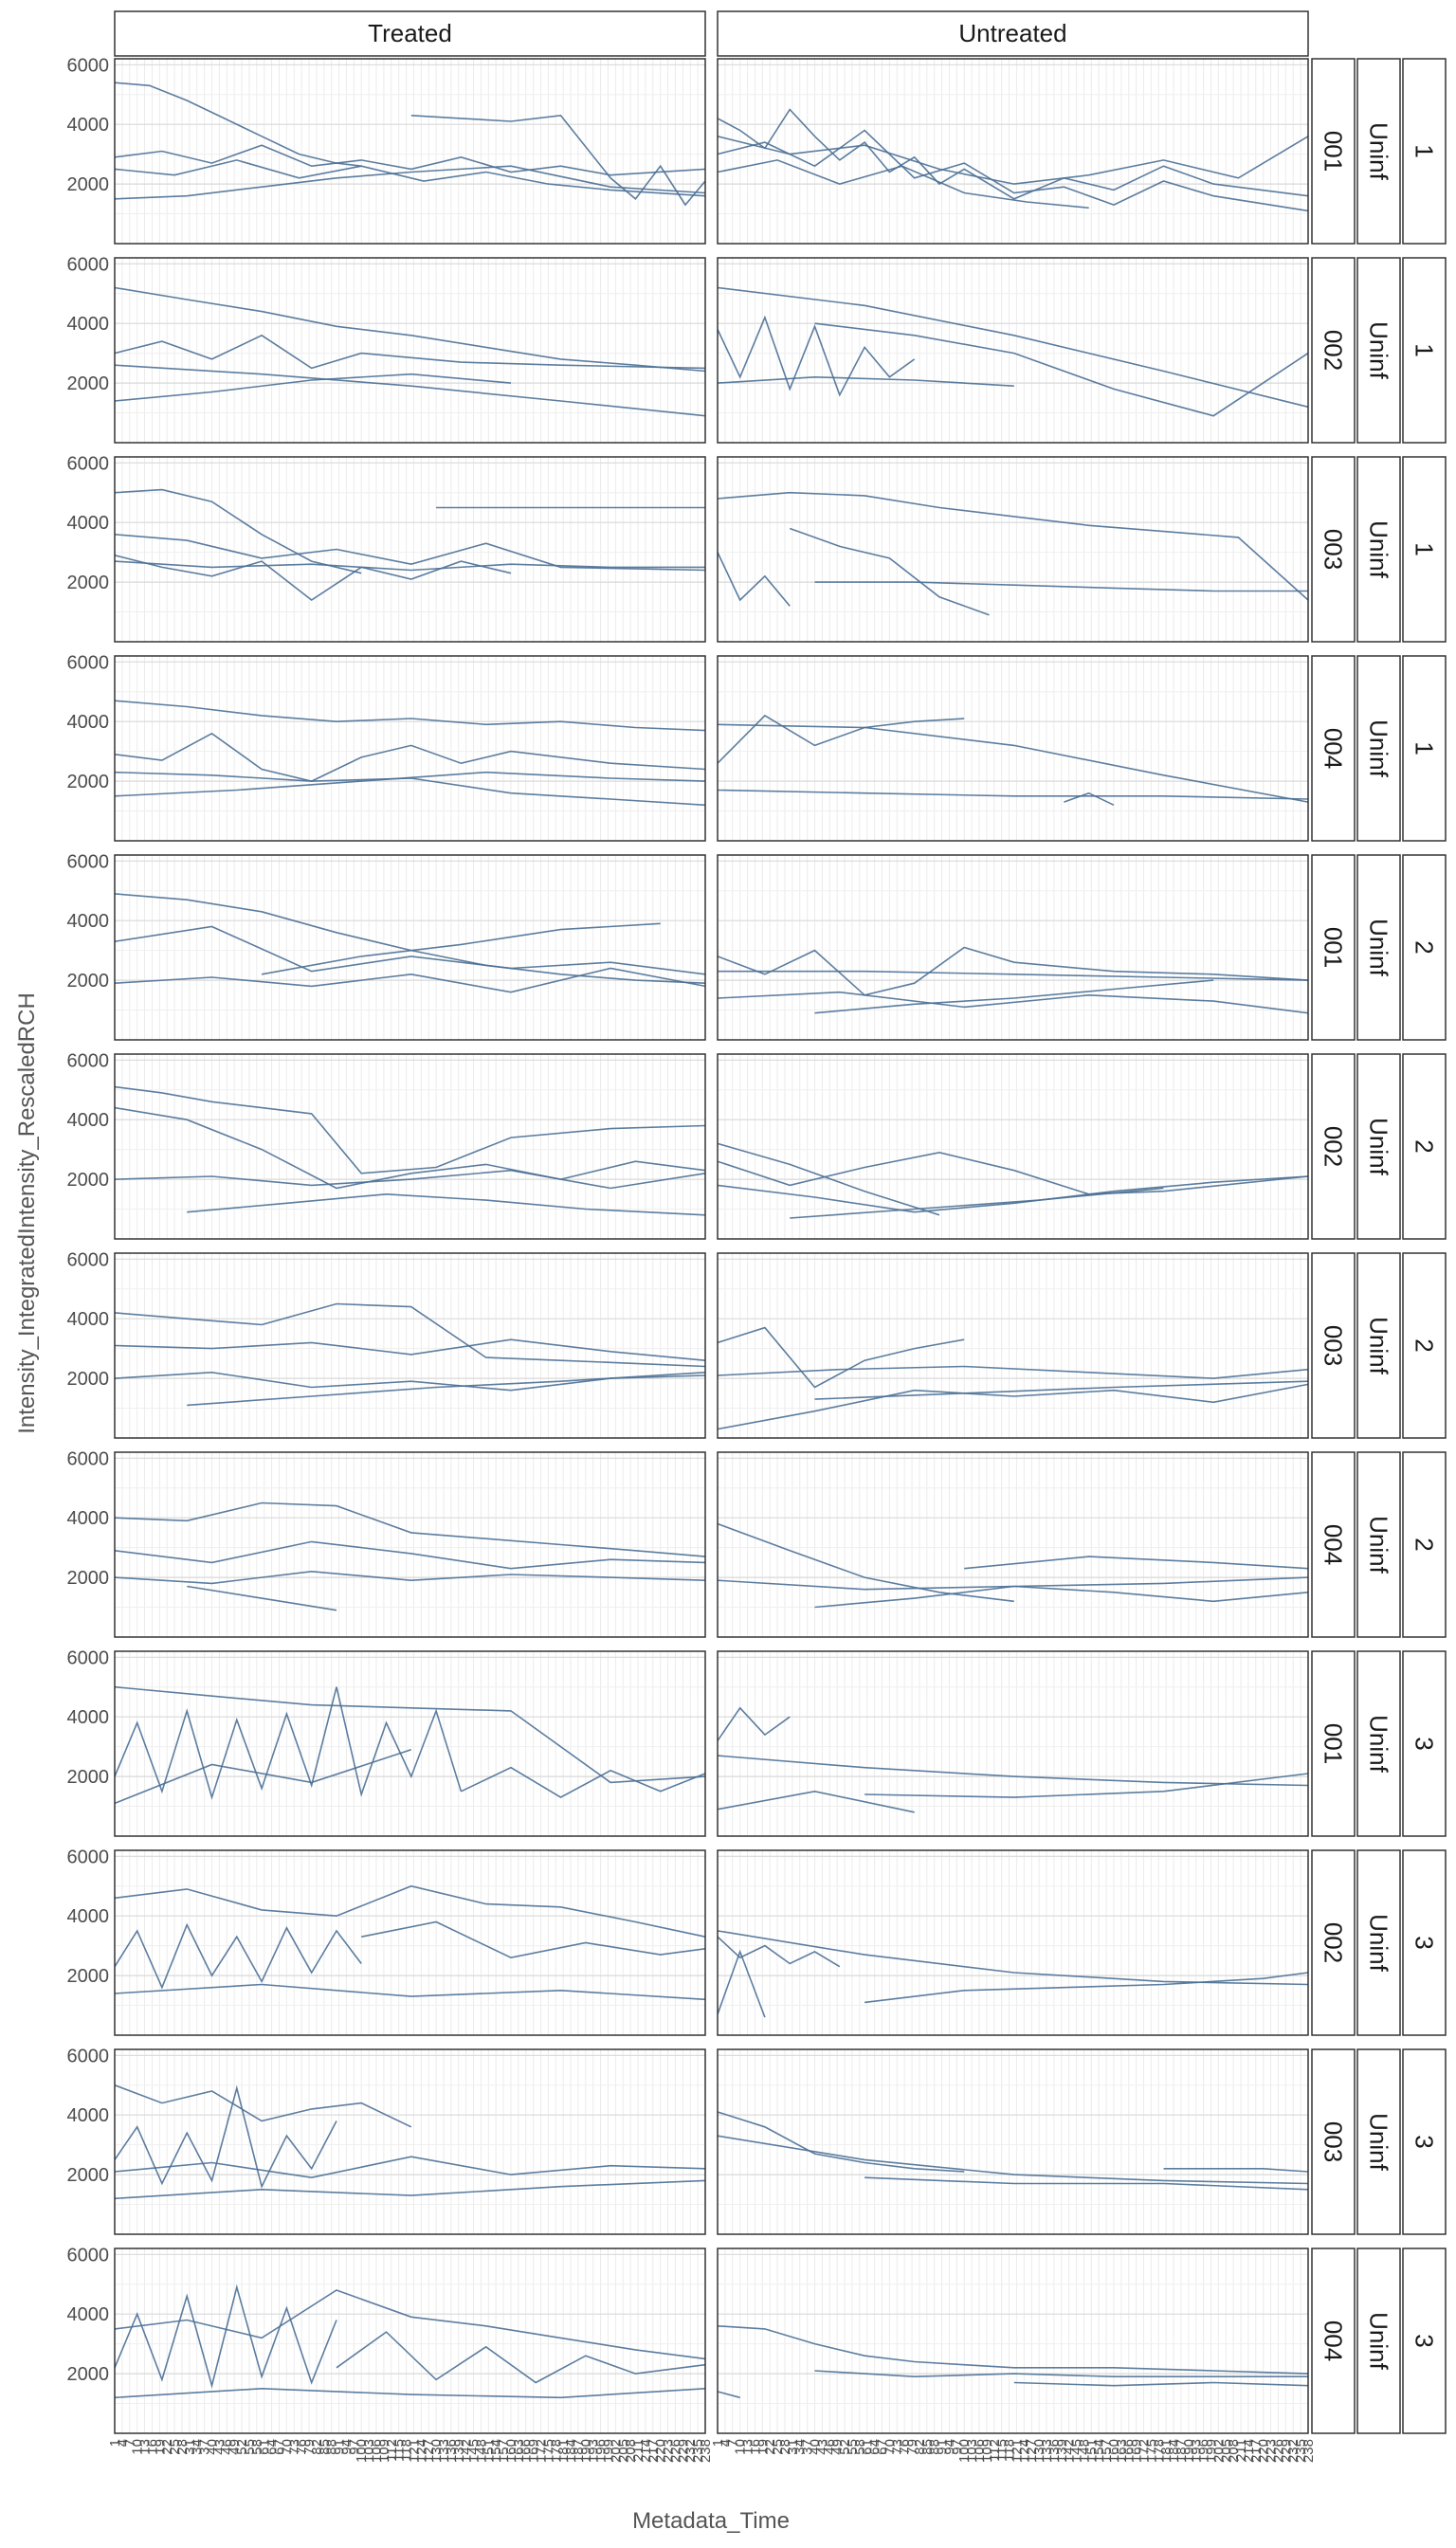 The height and width of the screenshot is (2548, 1456). Describe the element at coordinates (1032, 2451) in the screenshot. I see `x-tick-label: 127` at that location.